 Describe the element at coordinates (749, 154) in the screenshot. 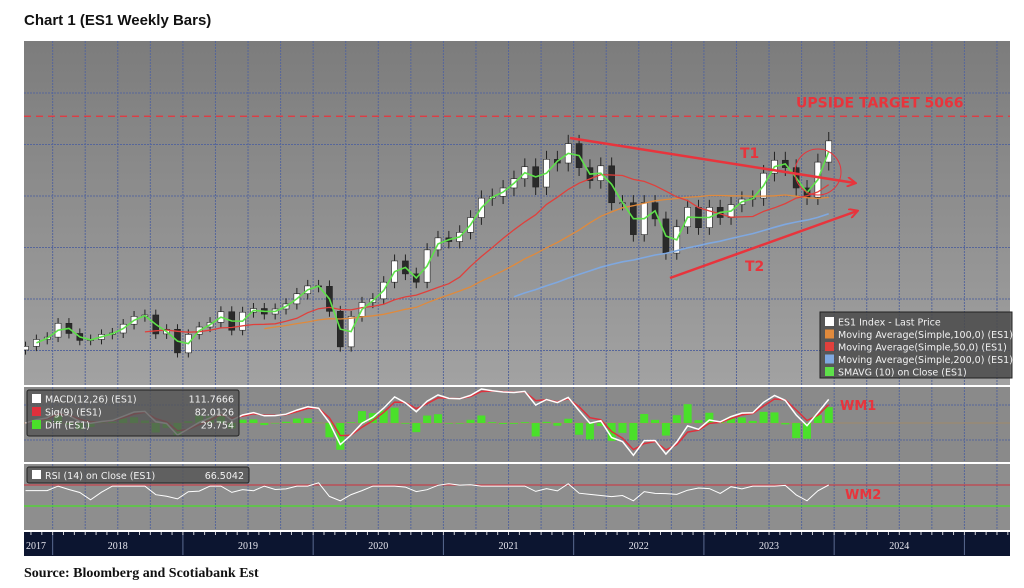

I see `t1-label: T1` at that location.